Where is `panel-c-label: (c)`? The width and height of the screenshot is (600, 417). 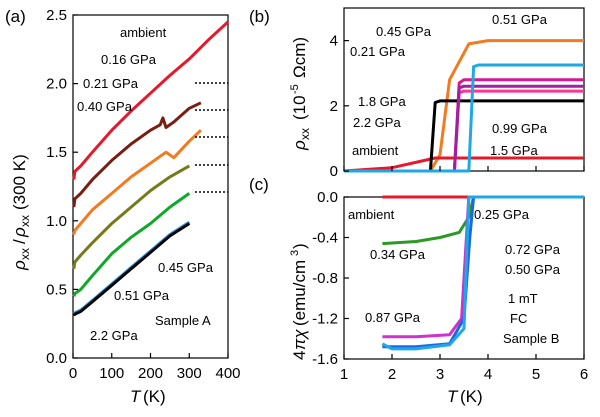 panel-c-label: (c) is located at coordinates (259, 184).